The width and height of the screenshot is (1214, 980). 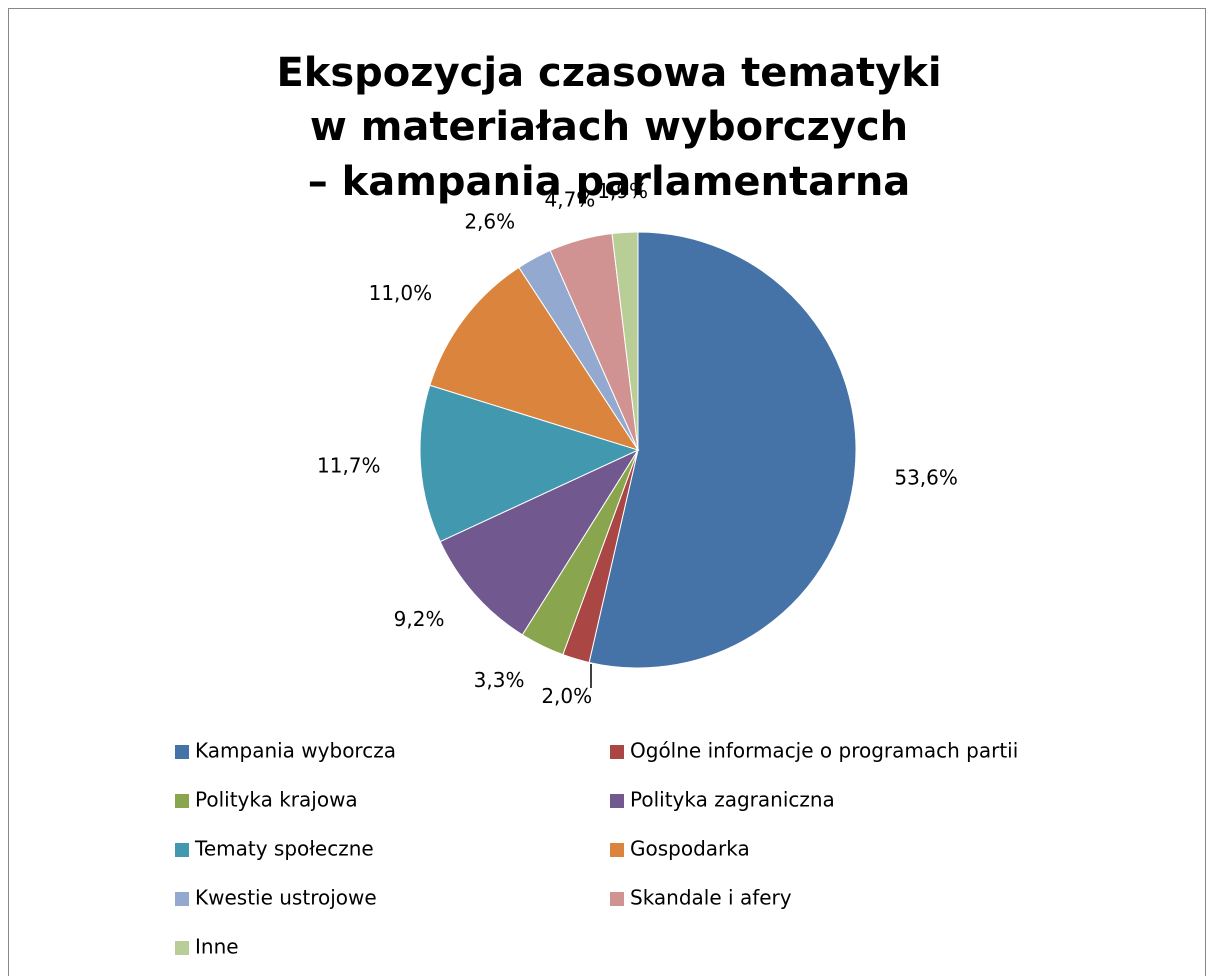 I want to click on data-label: 11,7%, so click(x=349, y=466).